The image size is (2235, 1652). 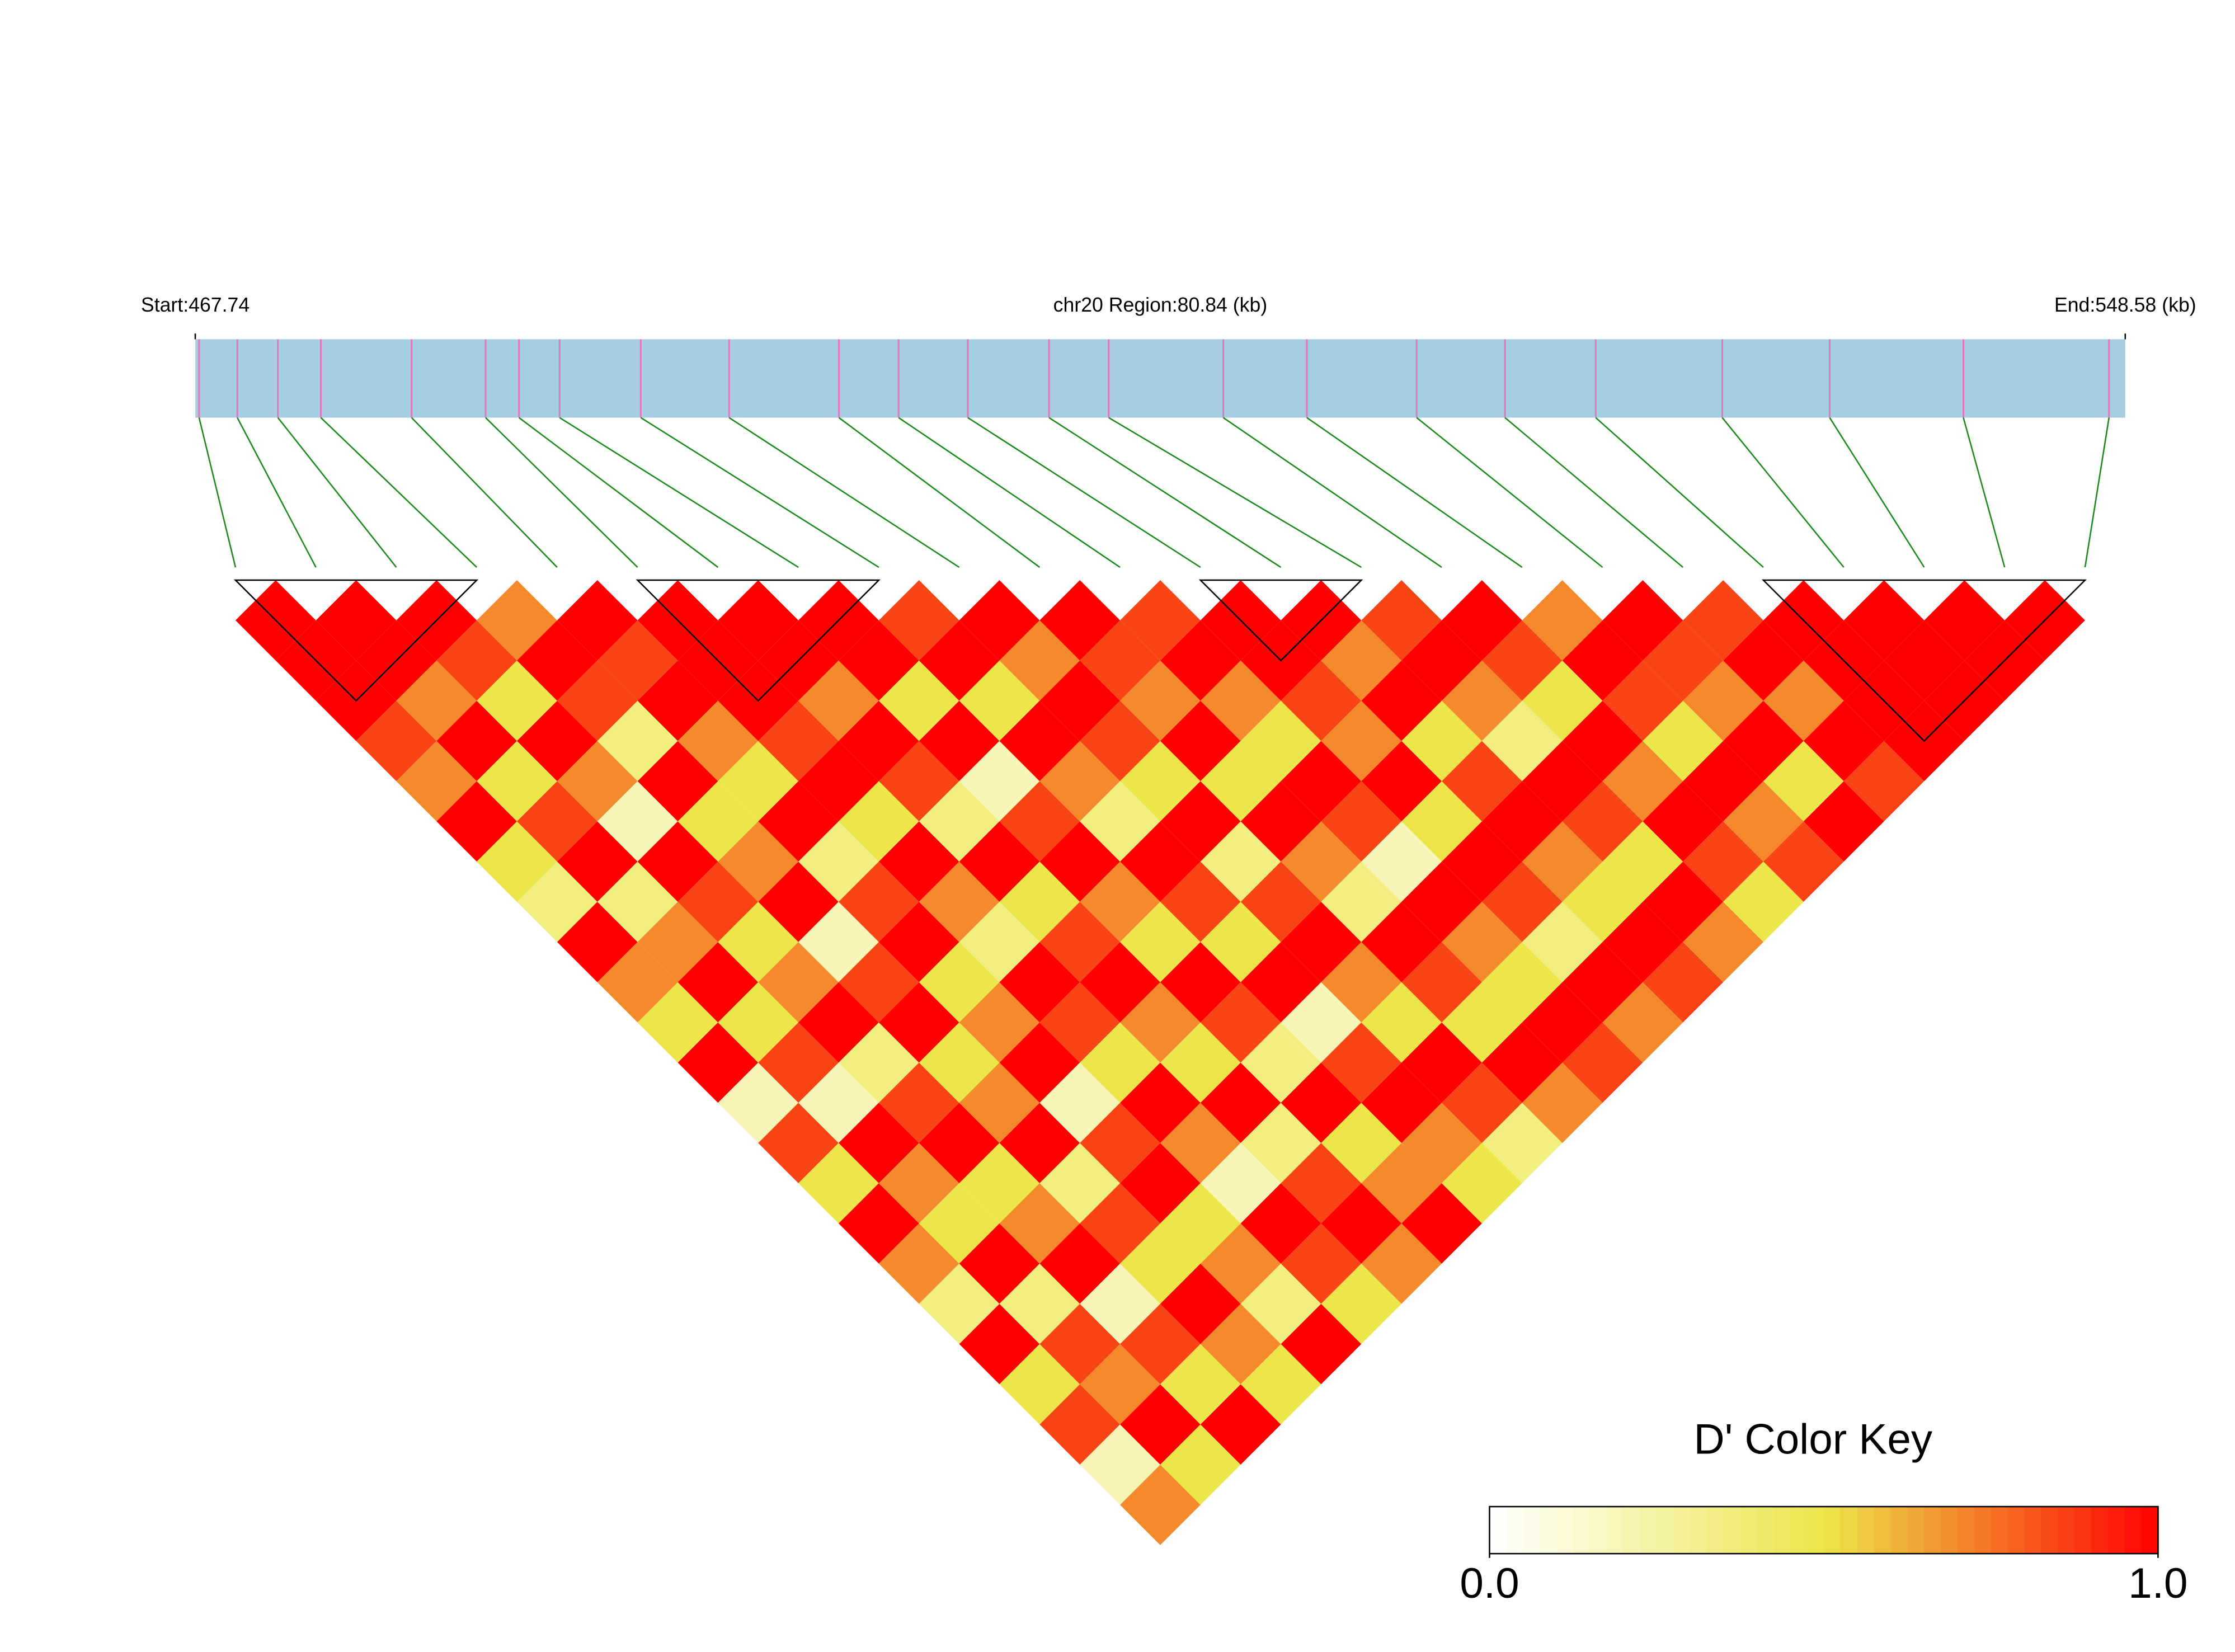 I want to click on key-frame, so click(x=1824, y=1530).